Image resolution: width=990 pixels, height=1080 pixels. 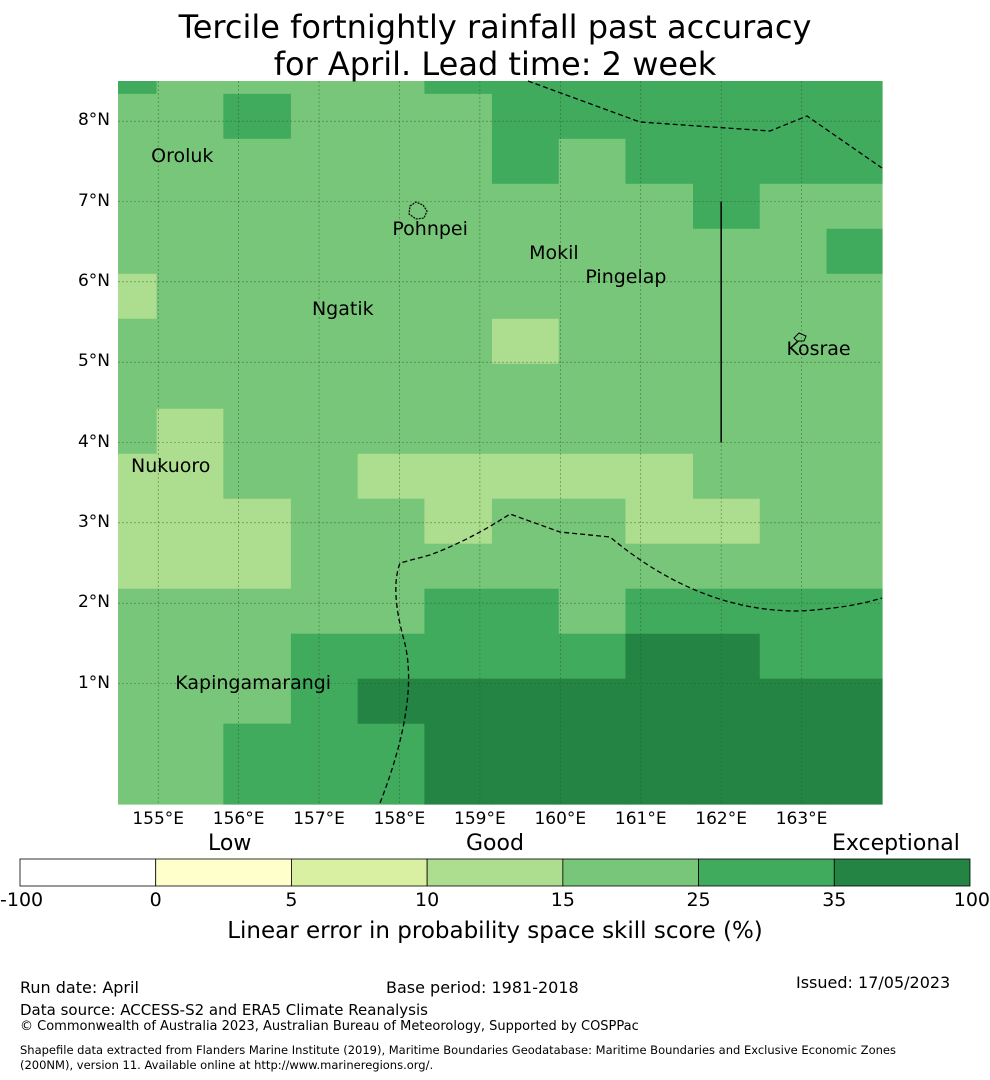 What do you see at coordinates (93, 280) in the screenshot?
I see `latitude-tick-label: 6°N` at bounding box center [93, 280].